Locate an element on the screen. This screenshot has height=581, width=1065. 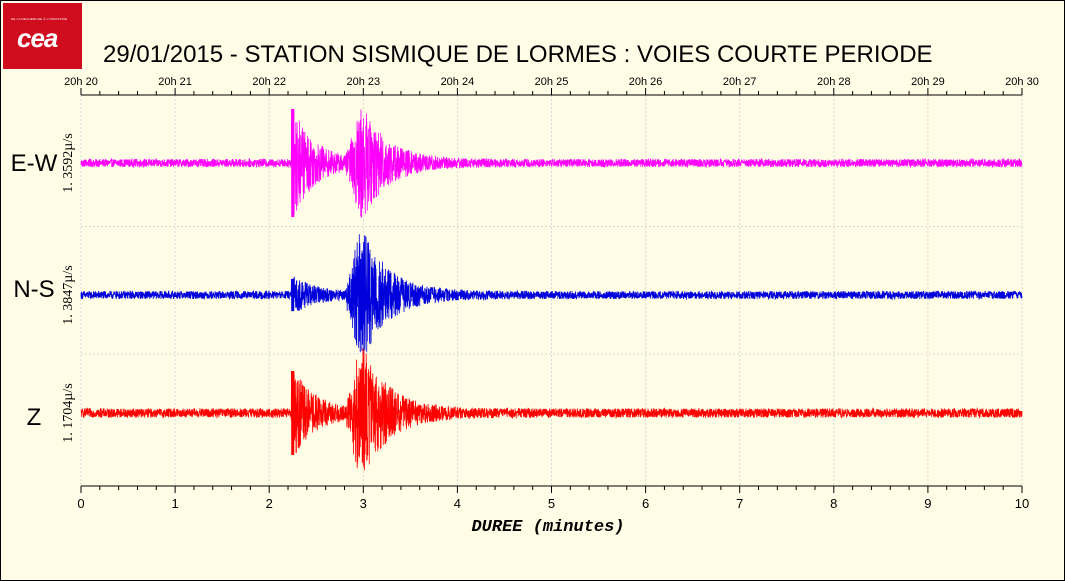
channel-name-label: Z is located at coordinates (34, 417).